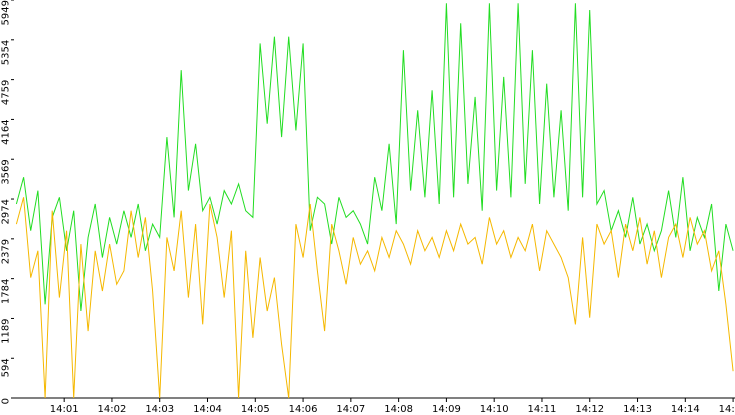  I want to click on y-tick-label: 4164, so click(5, 131).